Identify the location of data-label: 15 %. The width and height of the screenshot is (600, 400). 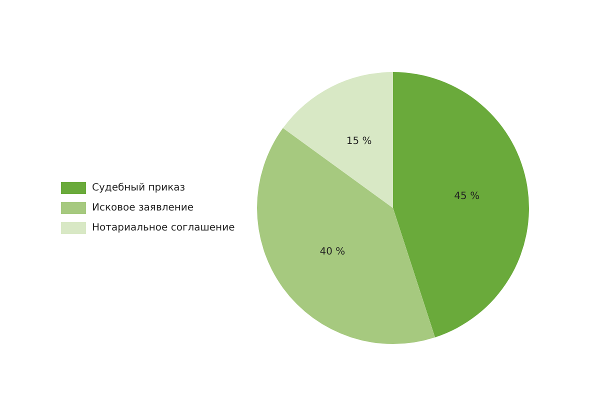
(359, 142).